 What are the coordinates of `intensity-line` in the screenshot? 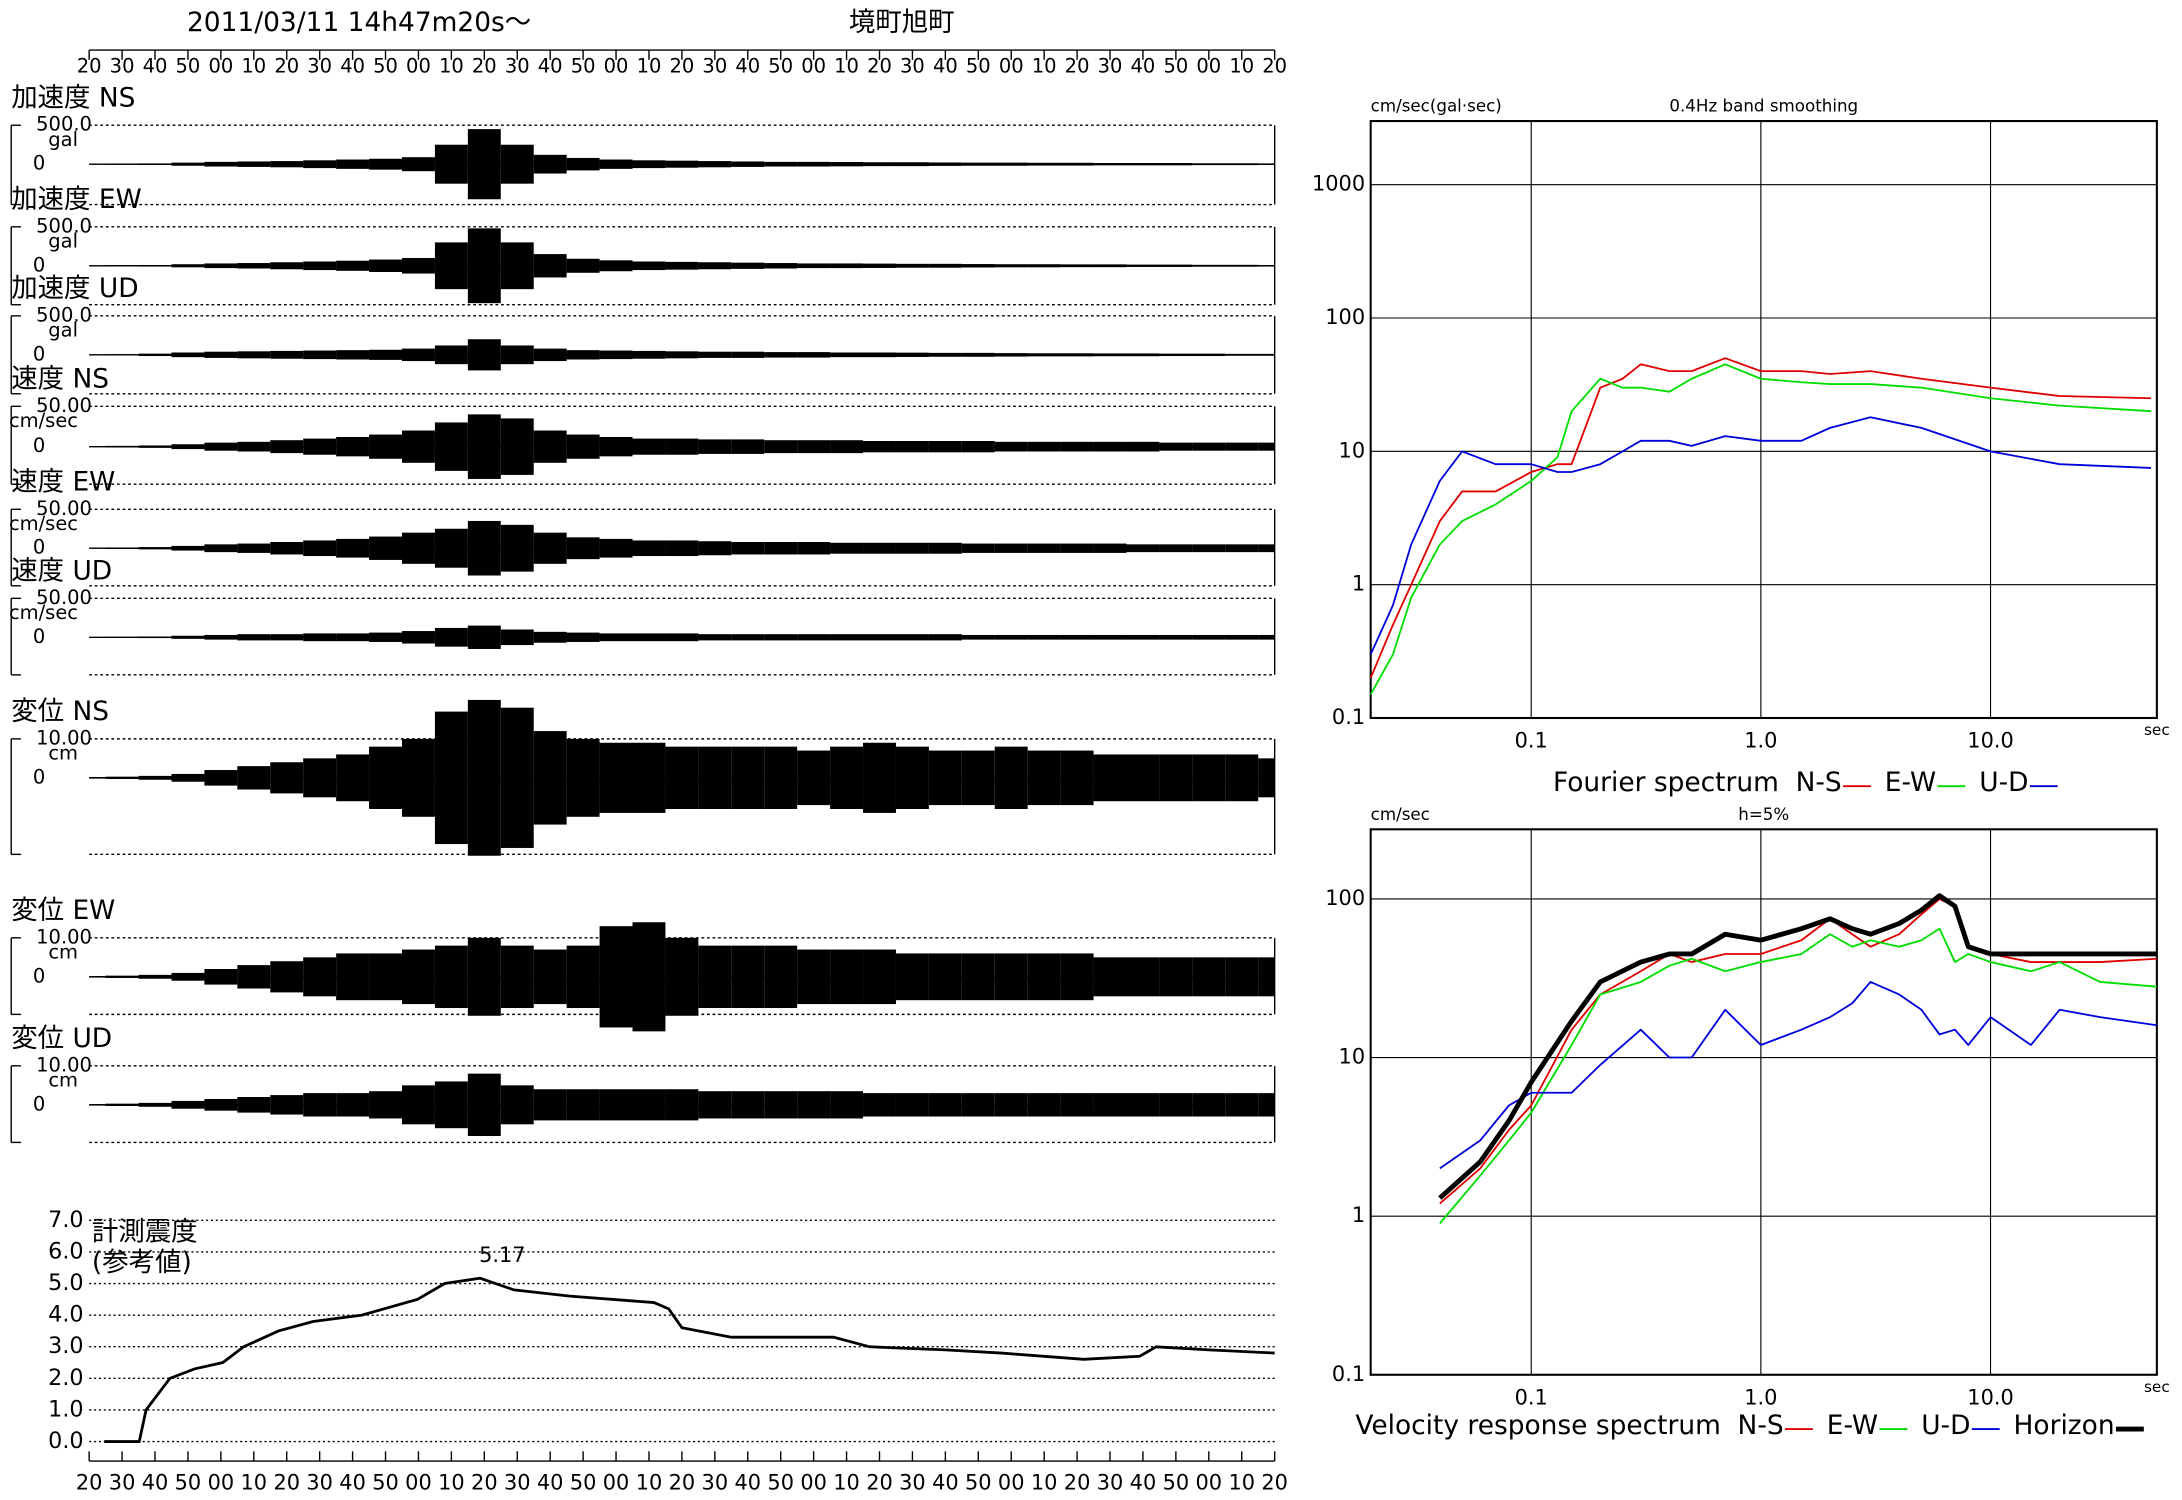 It's located at (689, 1359).